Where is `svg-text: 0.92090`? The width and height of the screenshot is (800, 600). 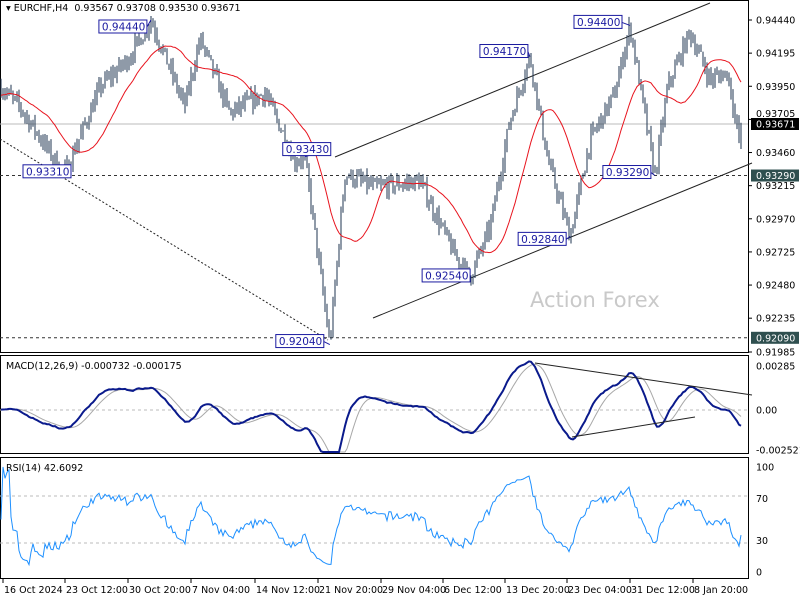
svg-text: 0.92090 is located at coordinates (775, 338).